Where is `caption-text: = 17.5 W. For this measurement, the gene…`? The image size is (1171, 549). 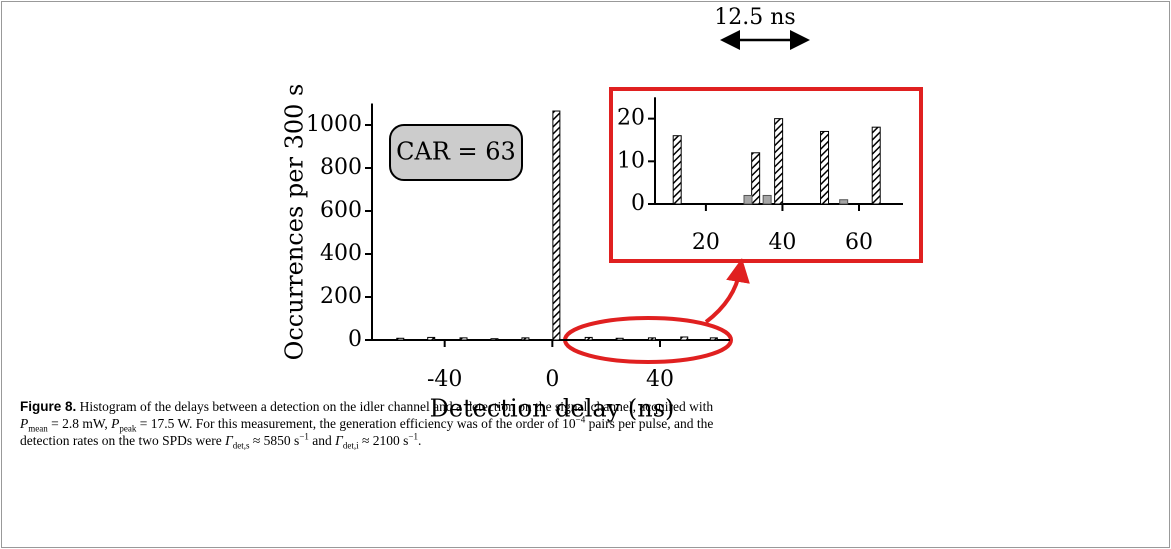
caption-text: = 17.5 W. For this measurement, the gene… is located at coordinates (356, 423).